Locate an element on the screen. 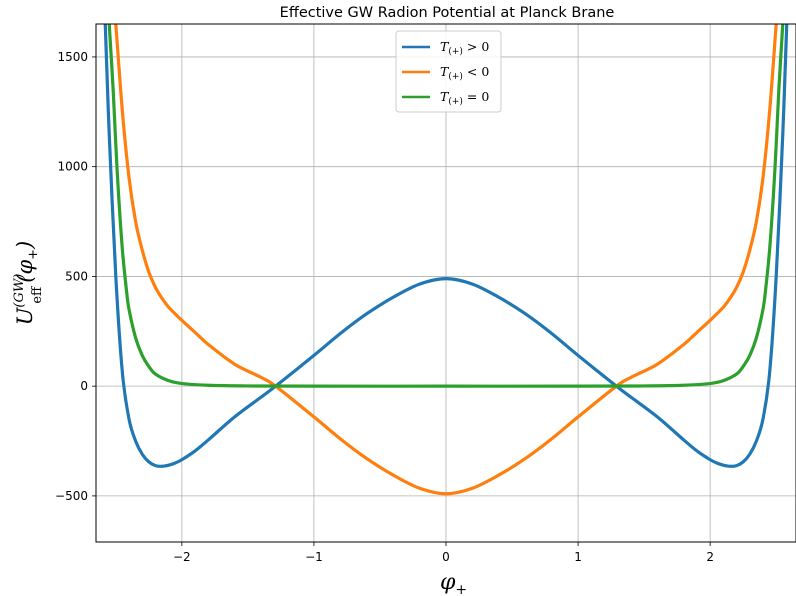  x-tick-label: 2 is located at coordinates (710, 557).